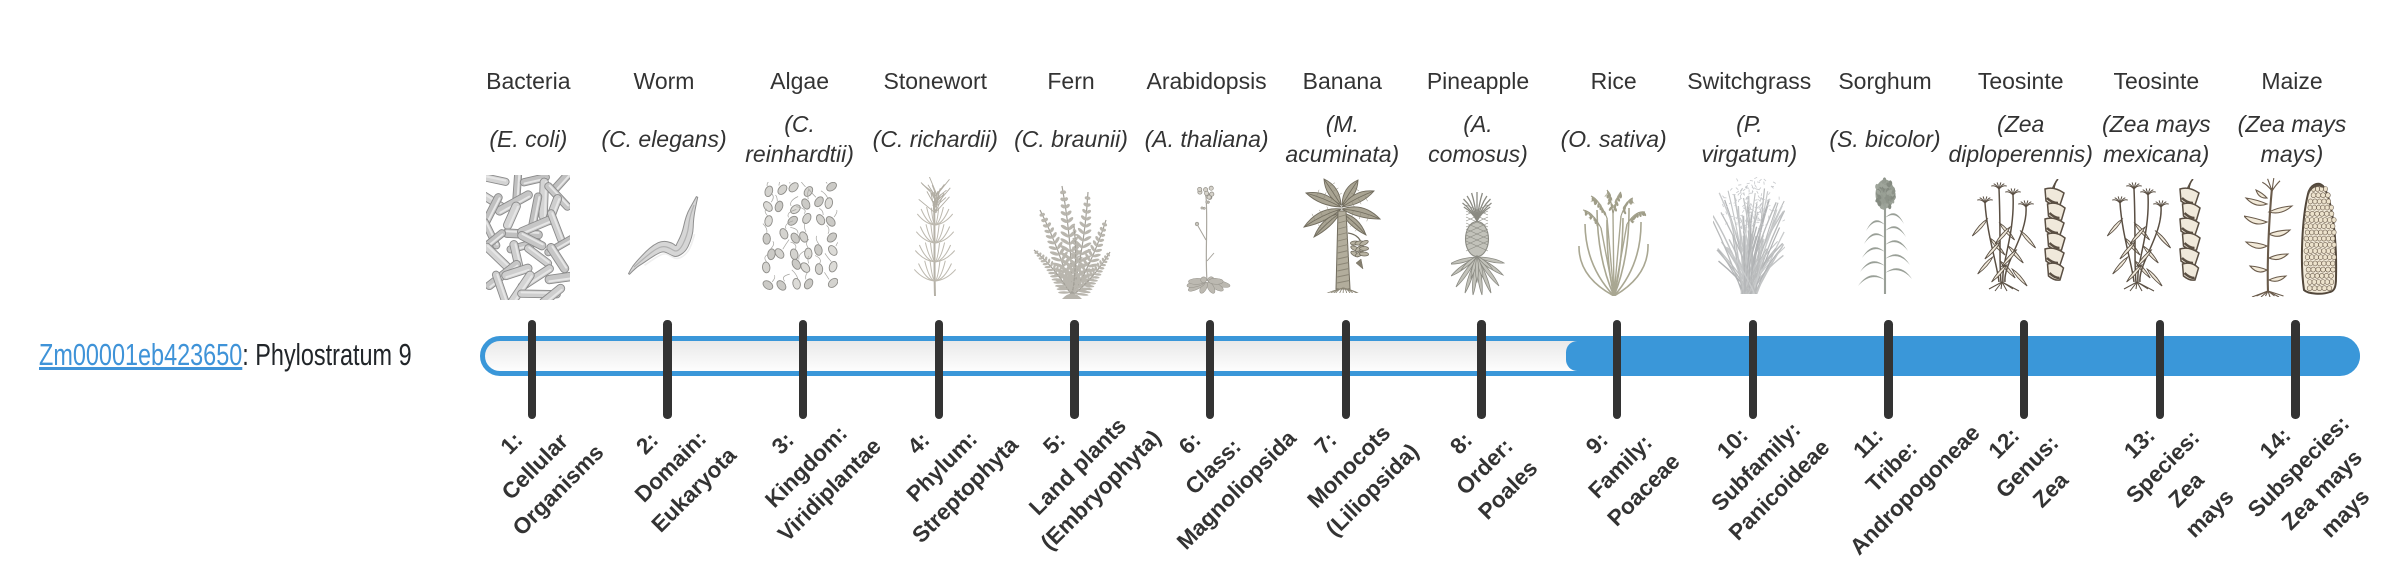 The height and width of the screenshot is (580, 2400). What do you see at coordinates (1891, 466) in the screenshot?
I see `svg-text: 11:Tribe:Andropogoneae` at bounding box center [1891, 466].